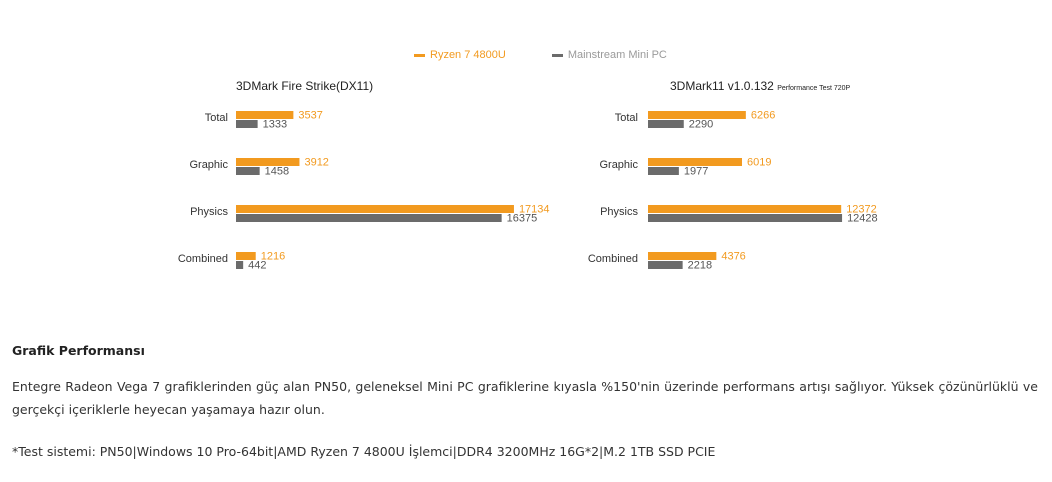  What do you see at coordinates (745, 218) in the screenshot?
I see `bar-3dmark11-physics-mini-pc` at bounding box center [745, 218].